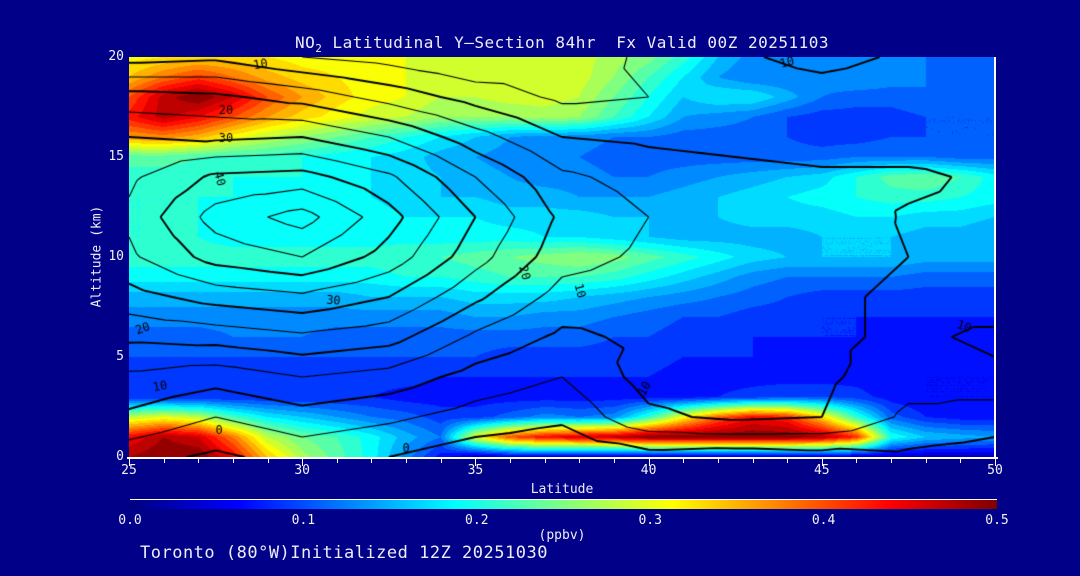 The height and width of the screenshot is (576, 1080). Describe the element at coordinates (302, 470) in the screenshot. I see `x-tick-label: 30` at that location.